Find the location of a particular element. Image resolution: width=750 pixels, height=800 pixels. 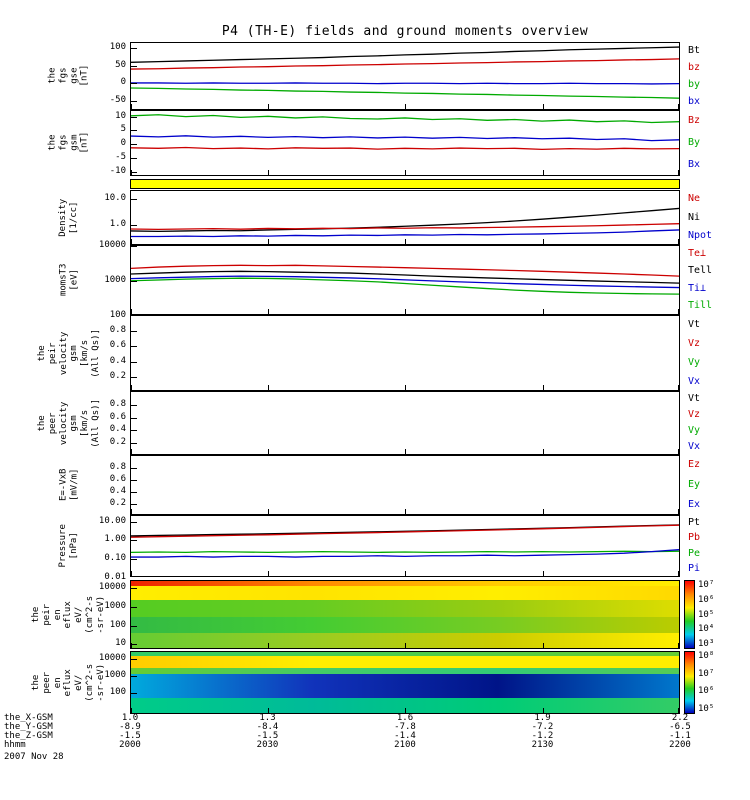

panel-peir-velocity is located at coordinates (405, 353).